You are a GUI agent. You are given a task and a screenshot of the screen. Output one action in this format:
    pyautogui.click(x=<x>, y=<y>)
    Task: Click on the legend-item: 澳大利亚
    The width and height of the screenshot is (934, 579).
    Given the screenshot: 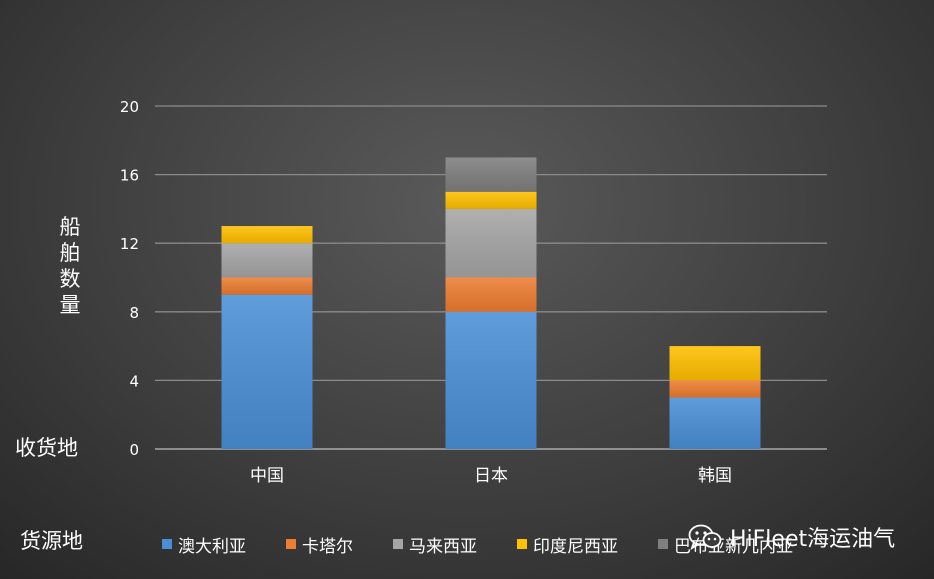 What is the action you would take?
    pyautogui.click(x=204, y=544)
    